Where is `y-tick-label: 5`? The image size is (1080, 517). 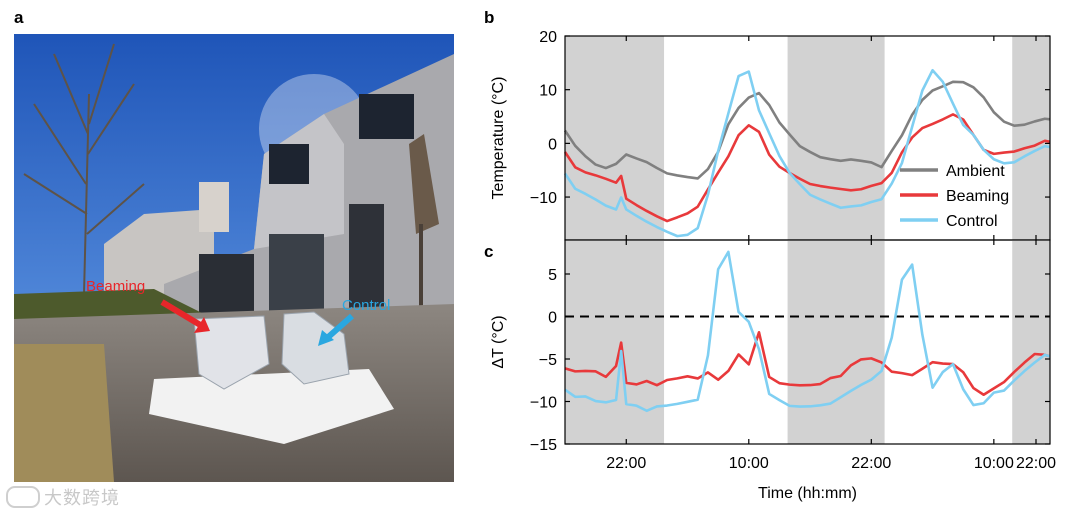 y-tick-label: 5 is located at coordinates (552, 275).